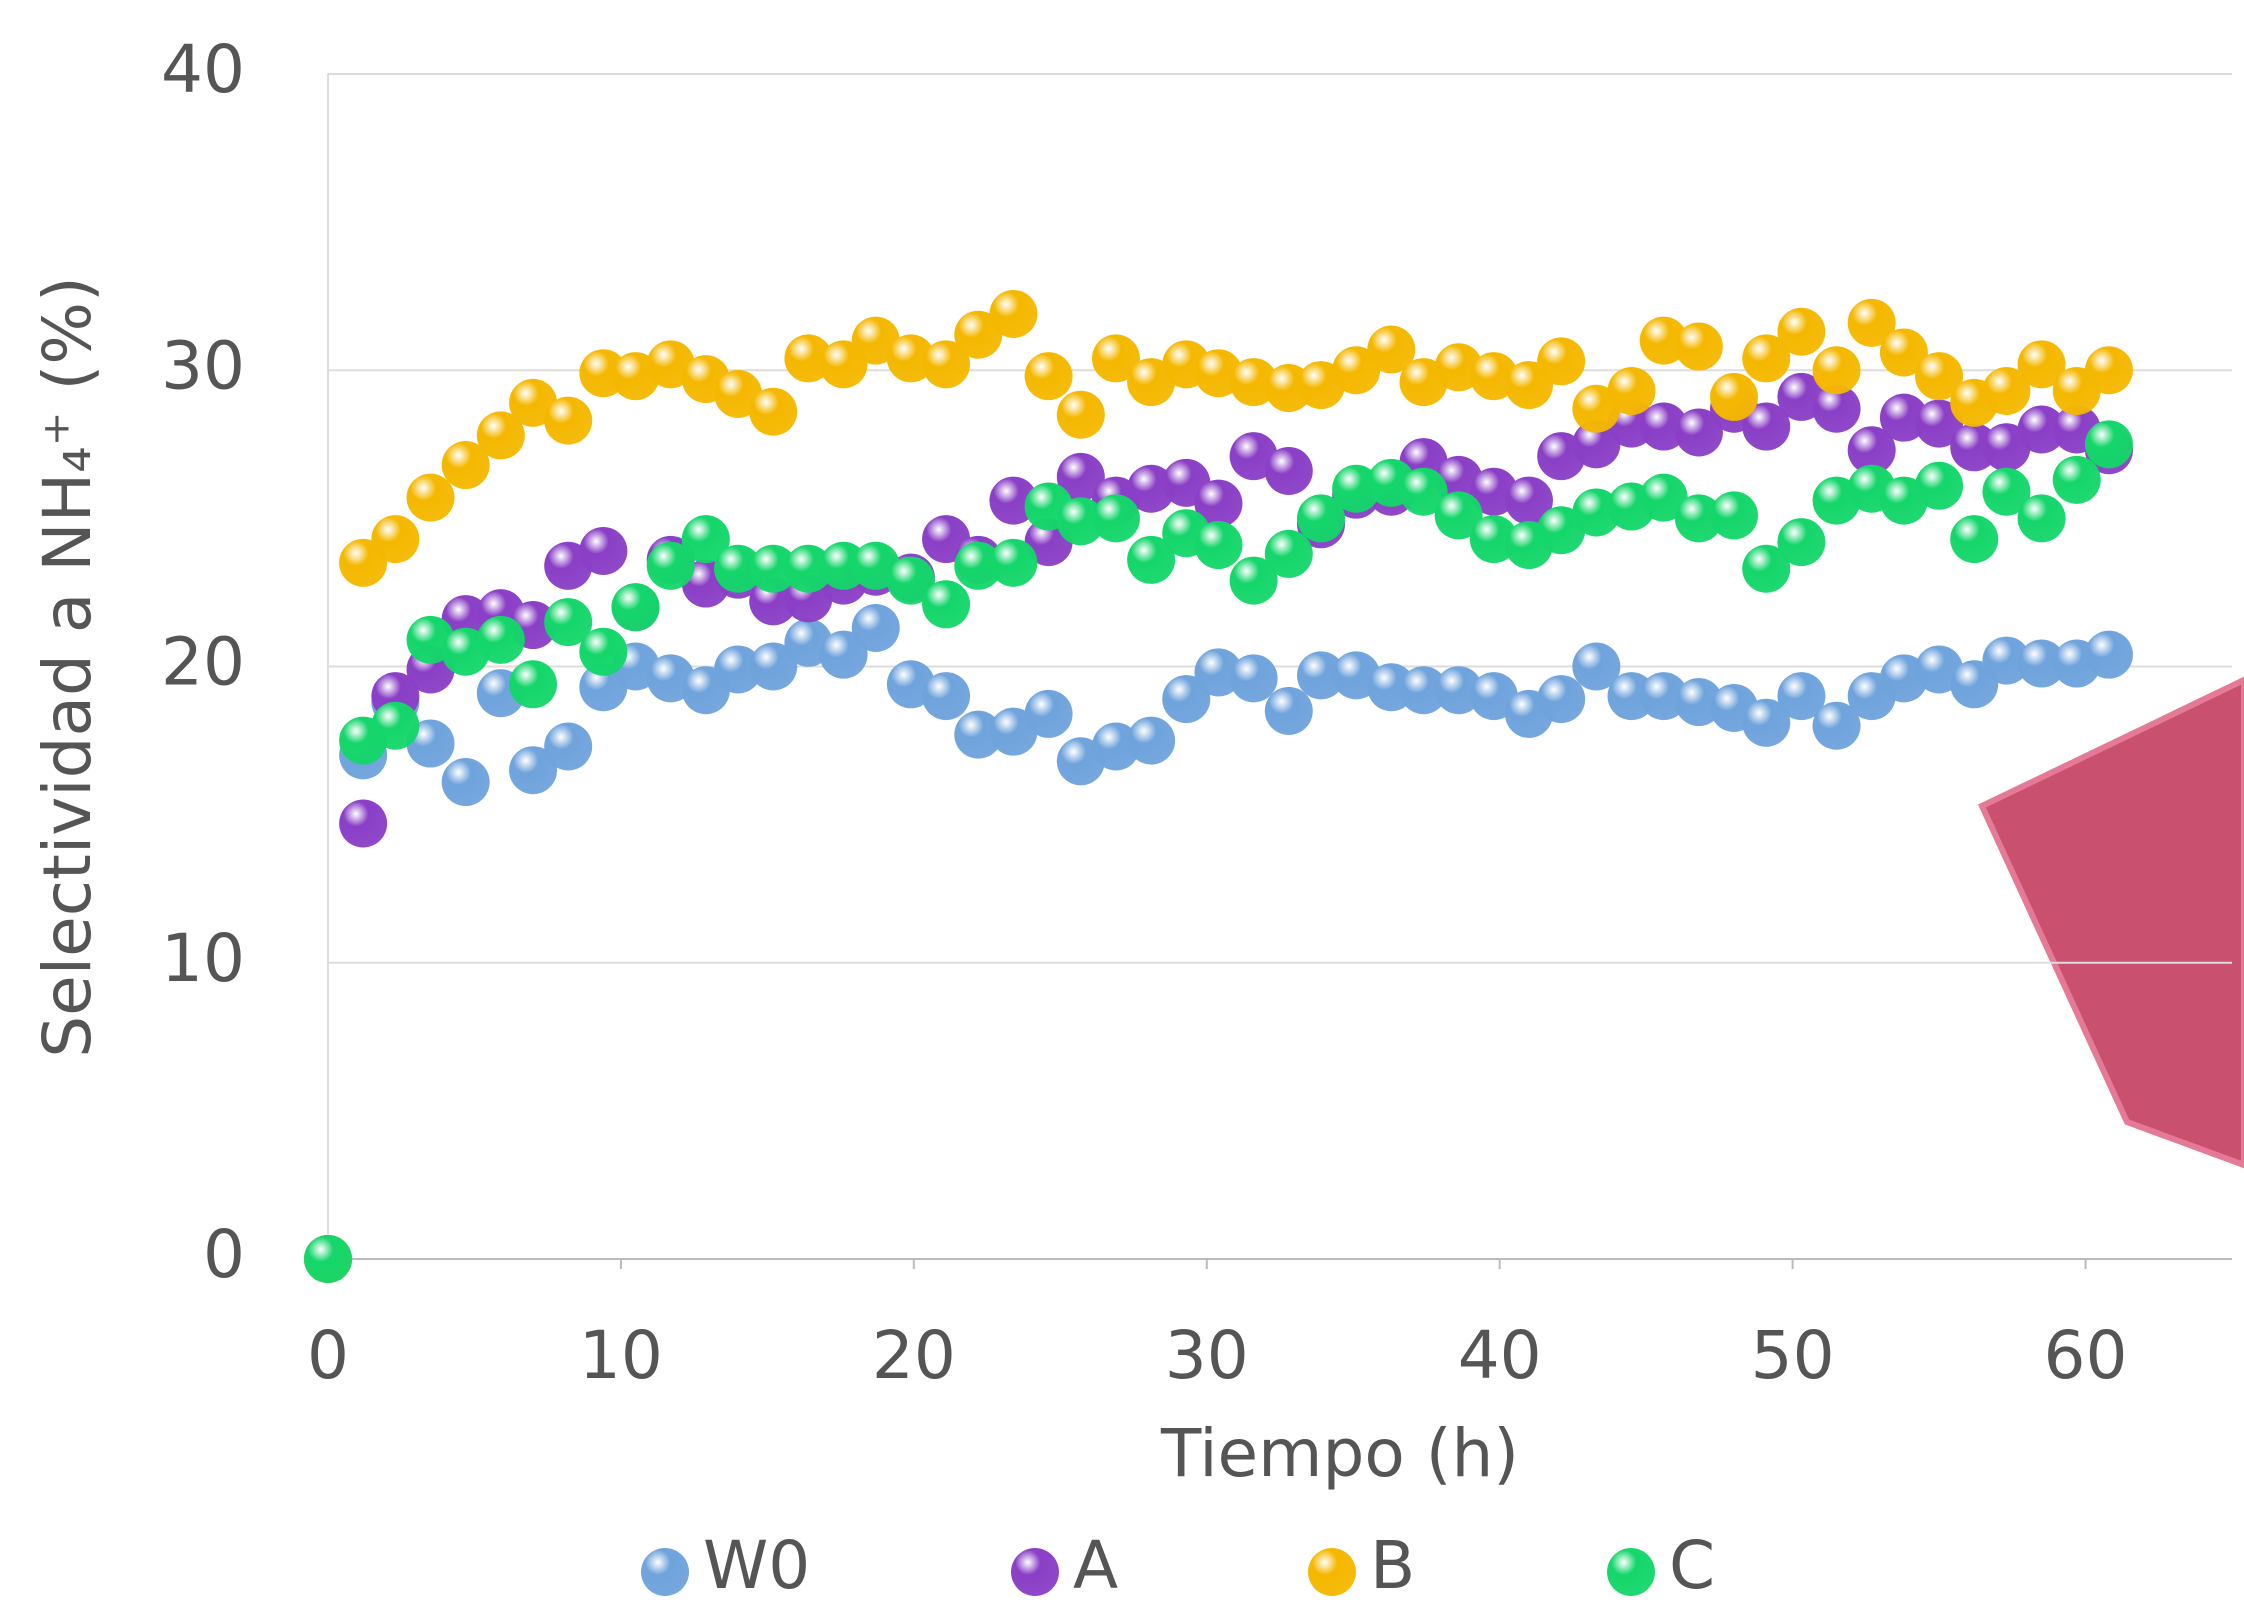  What do you see at coordinates (67, 666) in the screenshot?
I see `y-axis-title: Selectividad a NH₄⁺ (%)` at bounding box center [67, 666].